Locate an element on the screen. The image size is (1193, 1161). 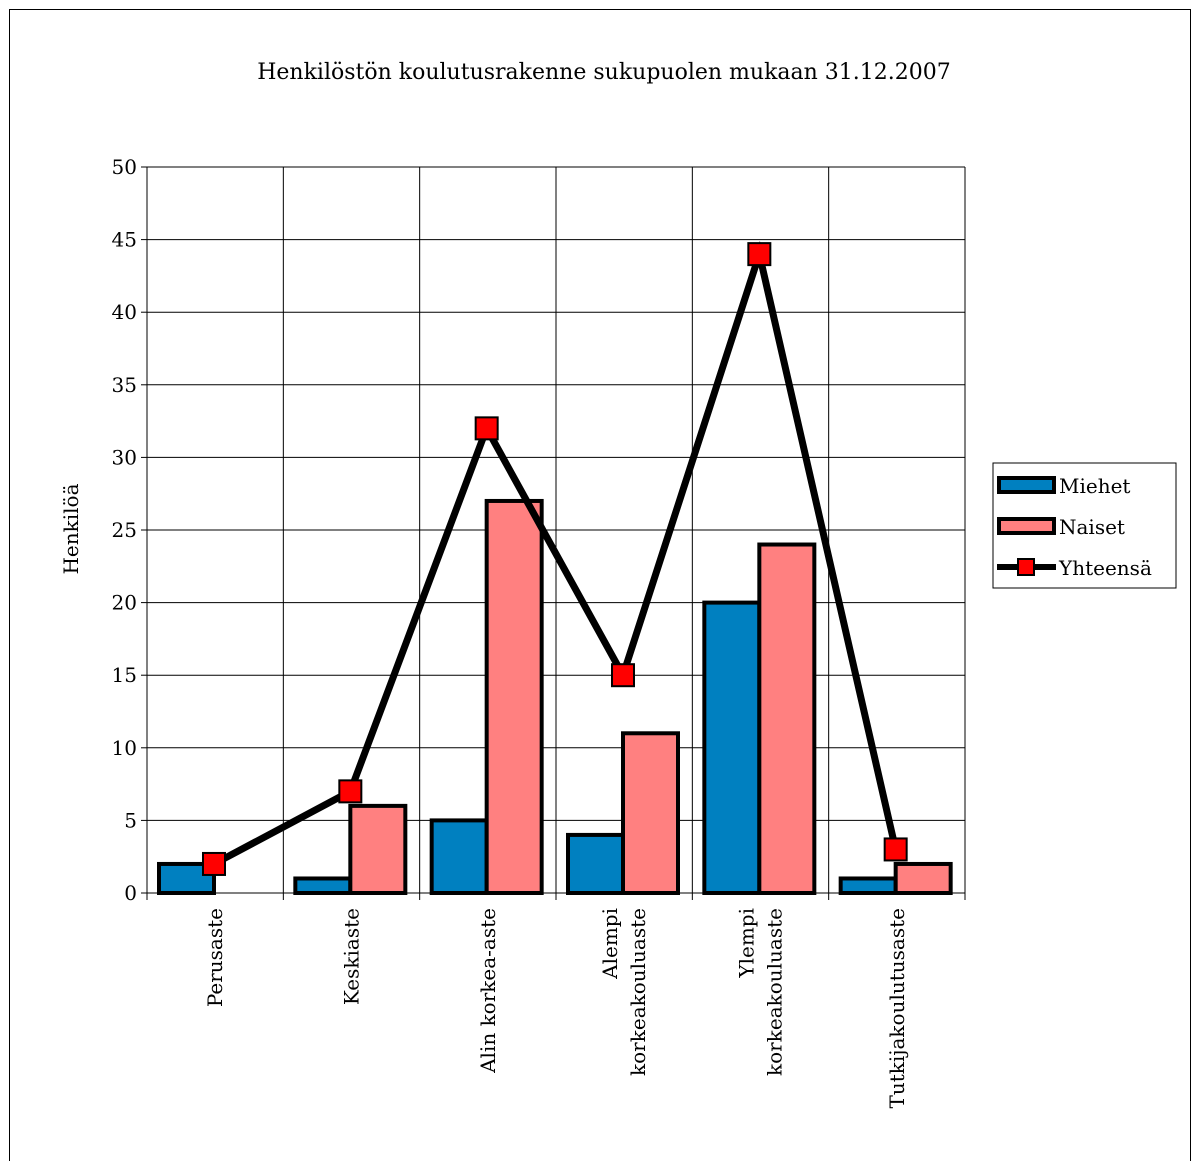
category-label-line: Tutkijakoulutusaste is located at coordinates (897, 1008).